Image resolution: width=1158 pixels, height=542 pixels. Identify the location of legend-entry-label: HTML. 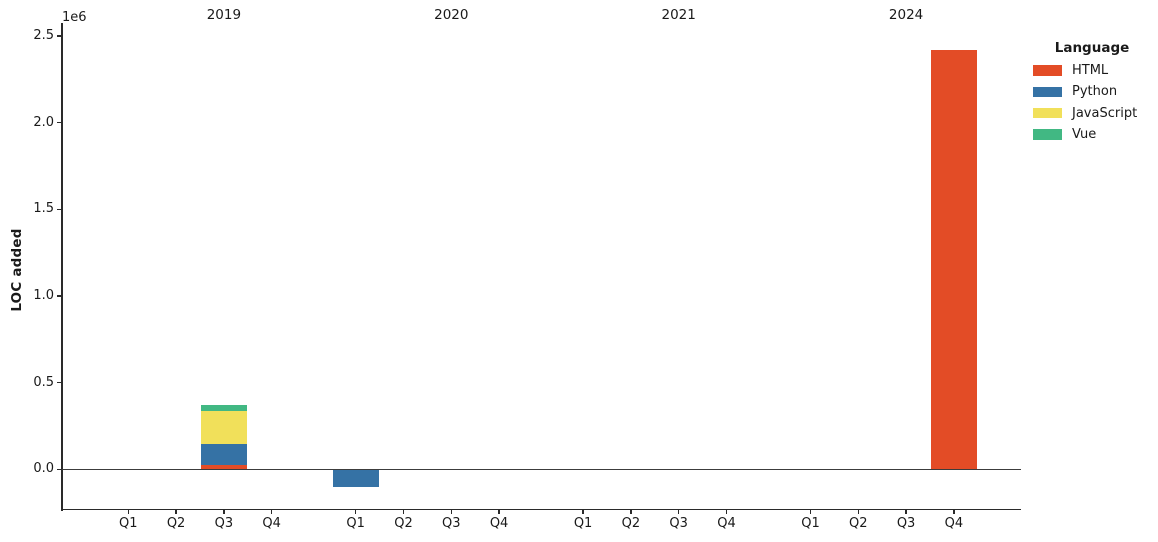
(1090, 71).